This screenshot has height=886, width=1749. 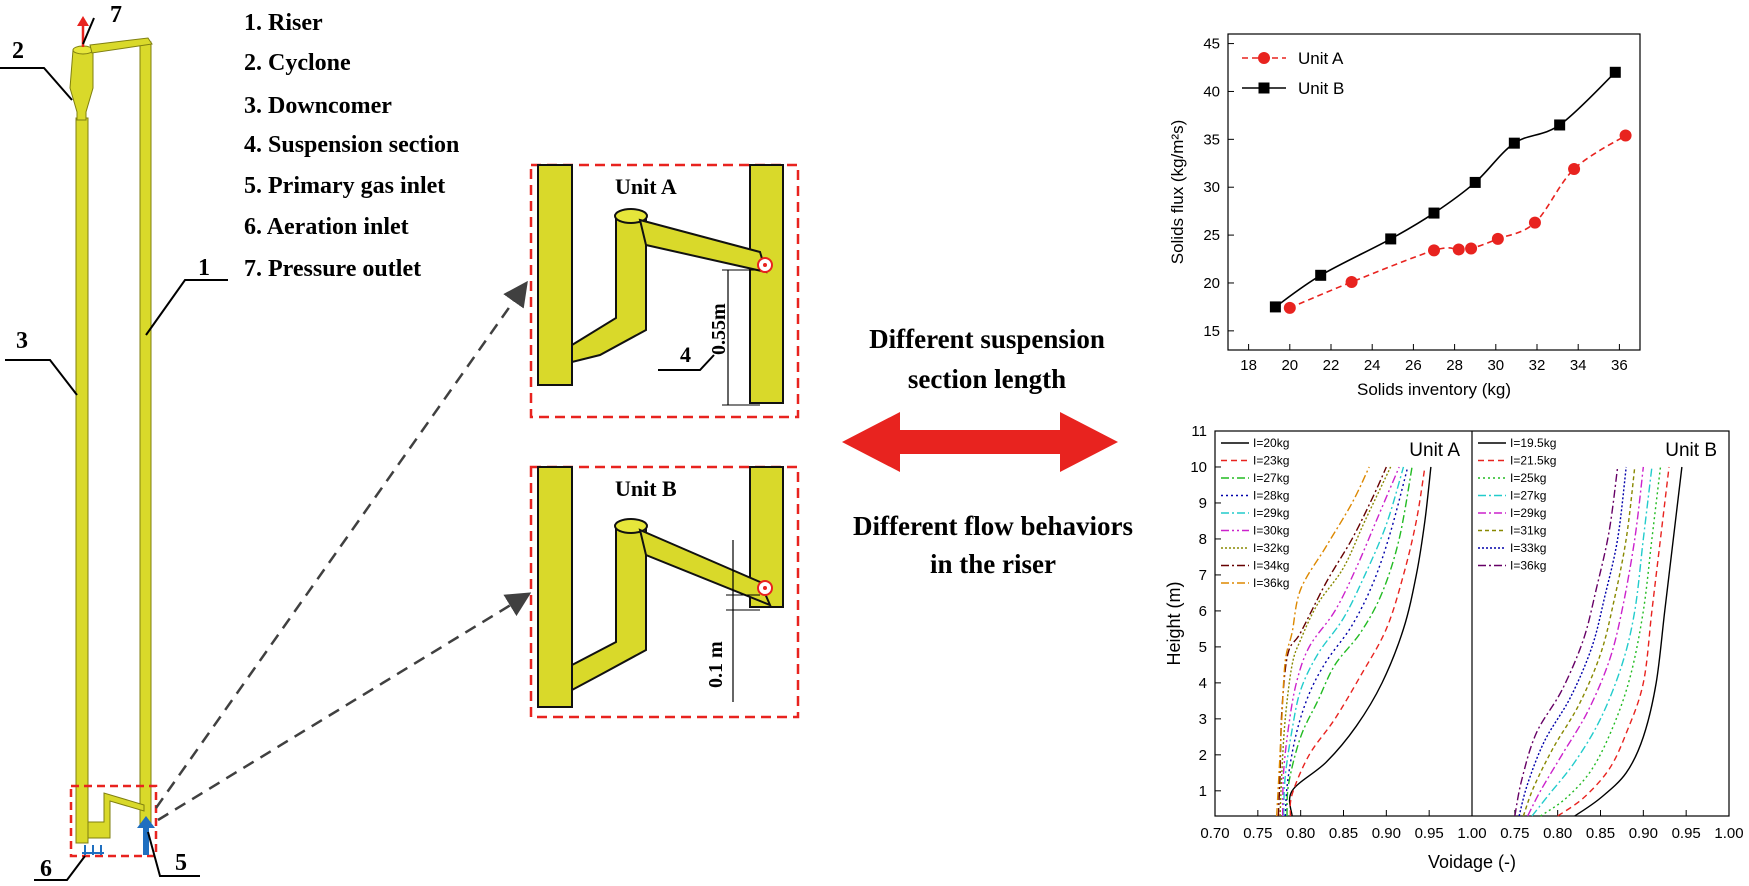 I want to click on unit-b-frame, so click(x=664, y=592).